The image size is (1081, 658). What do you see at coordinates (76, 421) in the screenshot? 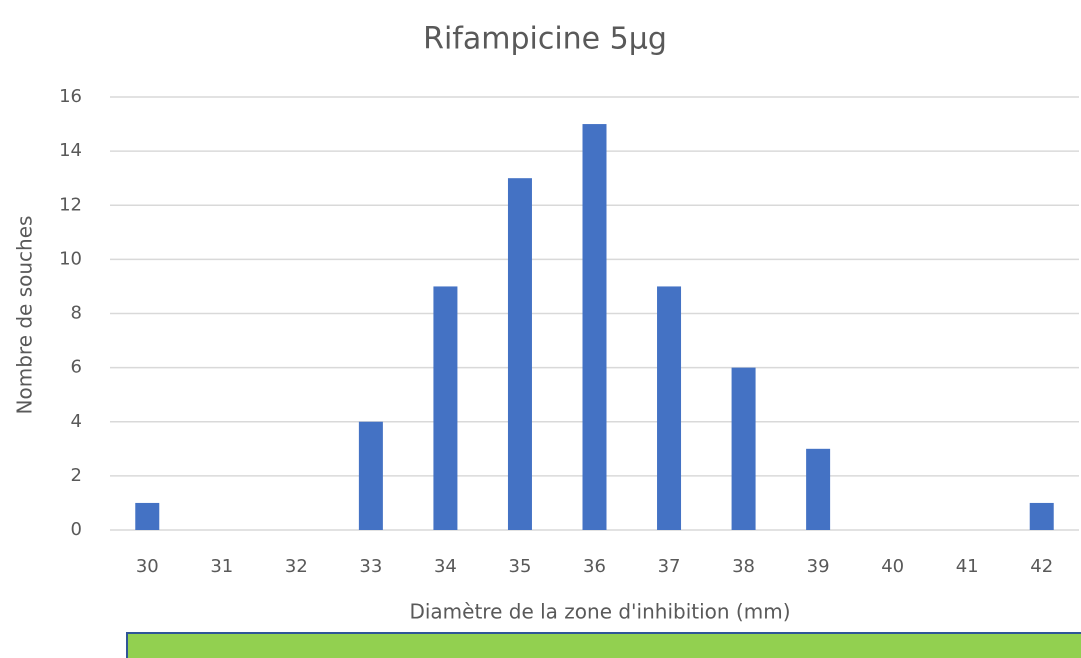
I see `y-tick-label: 4` at bounding box center [76, 421].